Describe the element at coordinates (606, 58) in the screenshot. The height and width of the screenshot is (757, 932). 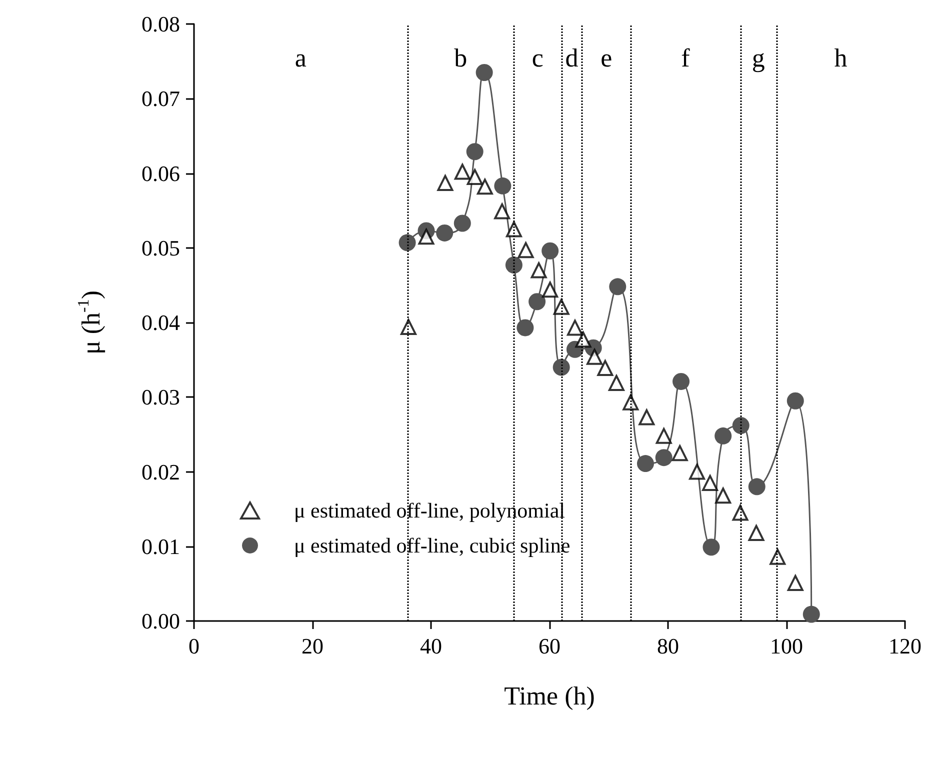
I see `annotation: e` at that location.